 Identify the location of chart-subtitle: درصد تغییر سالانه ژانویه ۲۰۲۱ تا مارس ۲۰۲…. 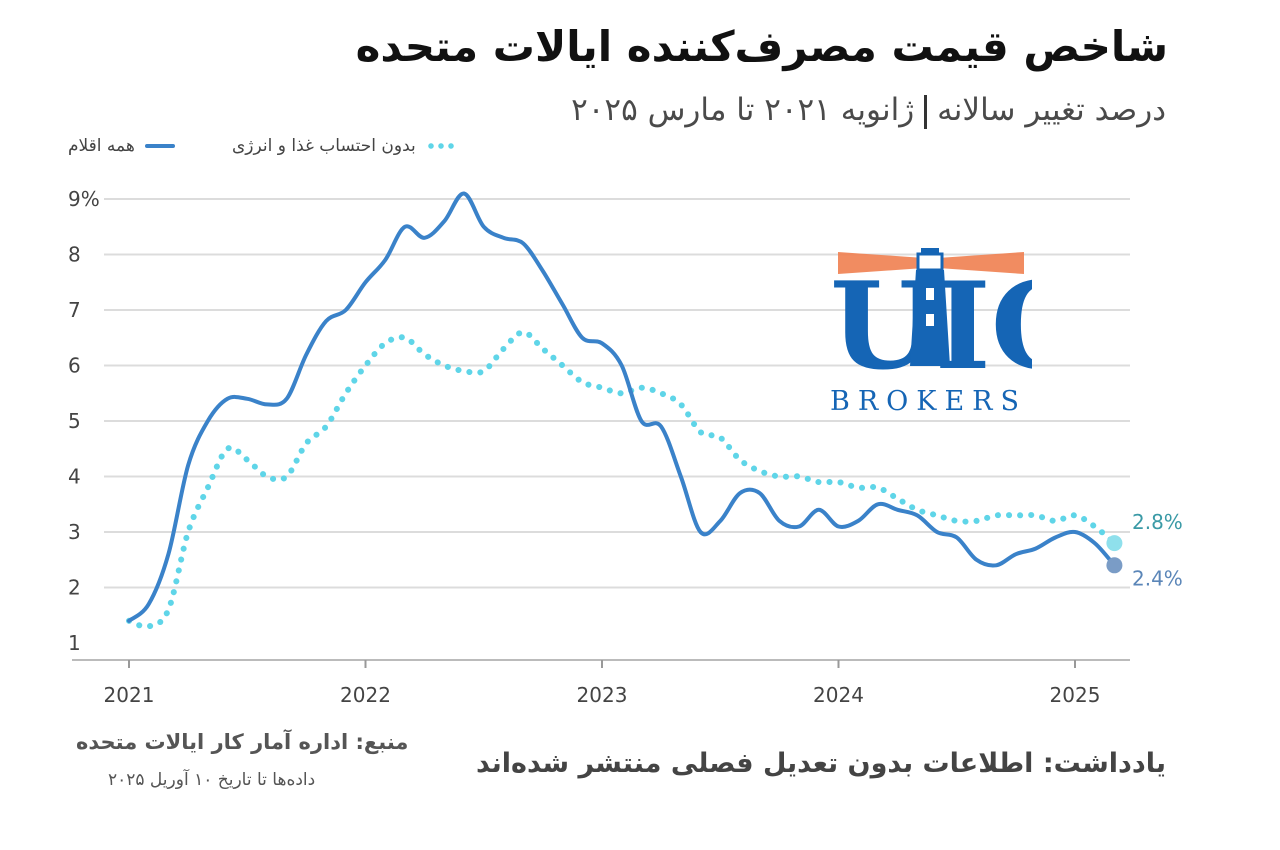
(868, 110).